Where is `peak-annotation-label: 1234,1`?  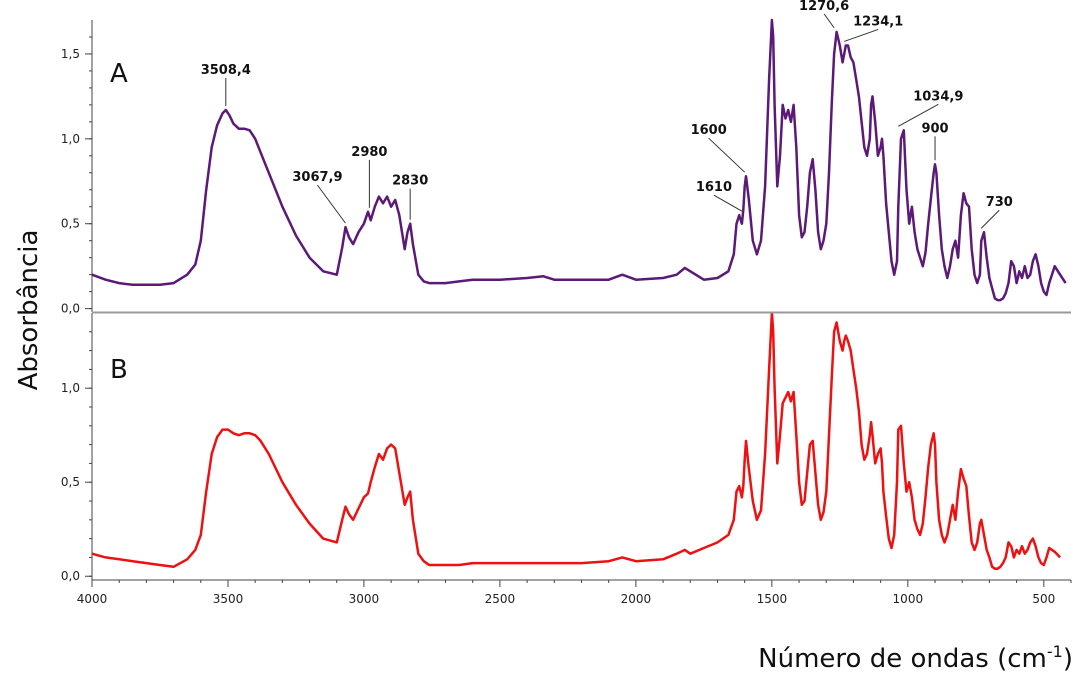 peak-annotation-label: 1234,1 is located at coordinates (878, 21).